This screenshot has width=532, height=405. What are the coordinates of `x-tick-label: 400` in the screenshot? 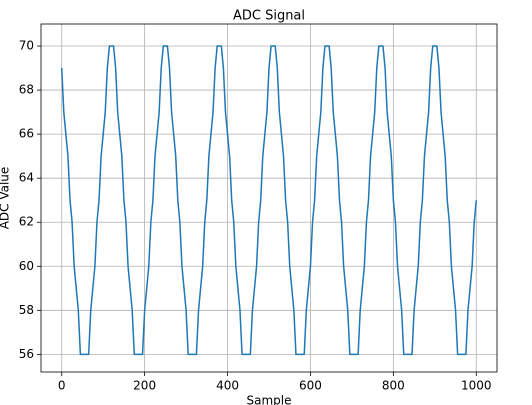 It's located at (227, 386).